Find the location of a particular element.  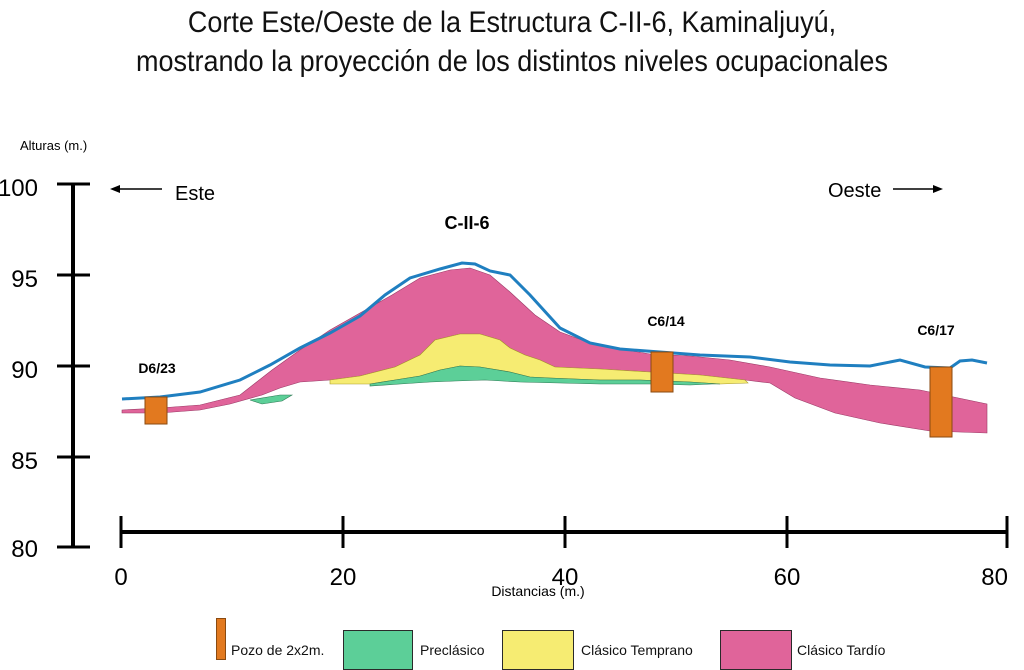

pit-label-c6-17: C6/17 is located at coordinates (936, 330).